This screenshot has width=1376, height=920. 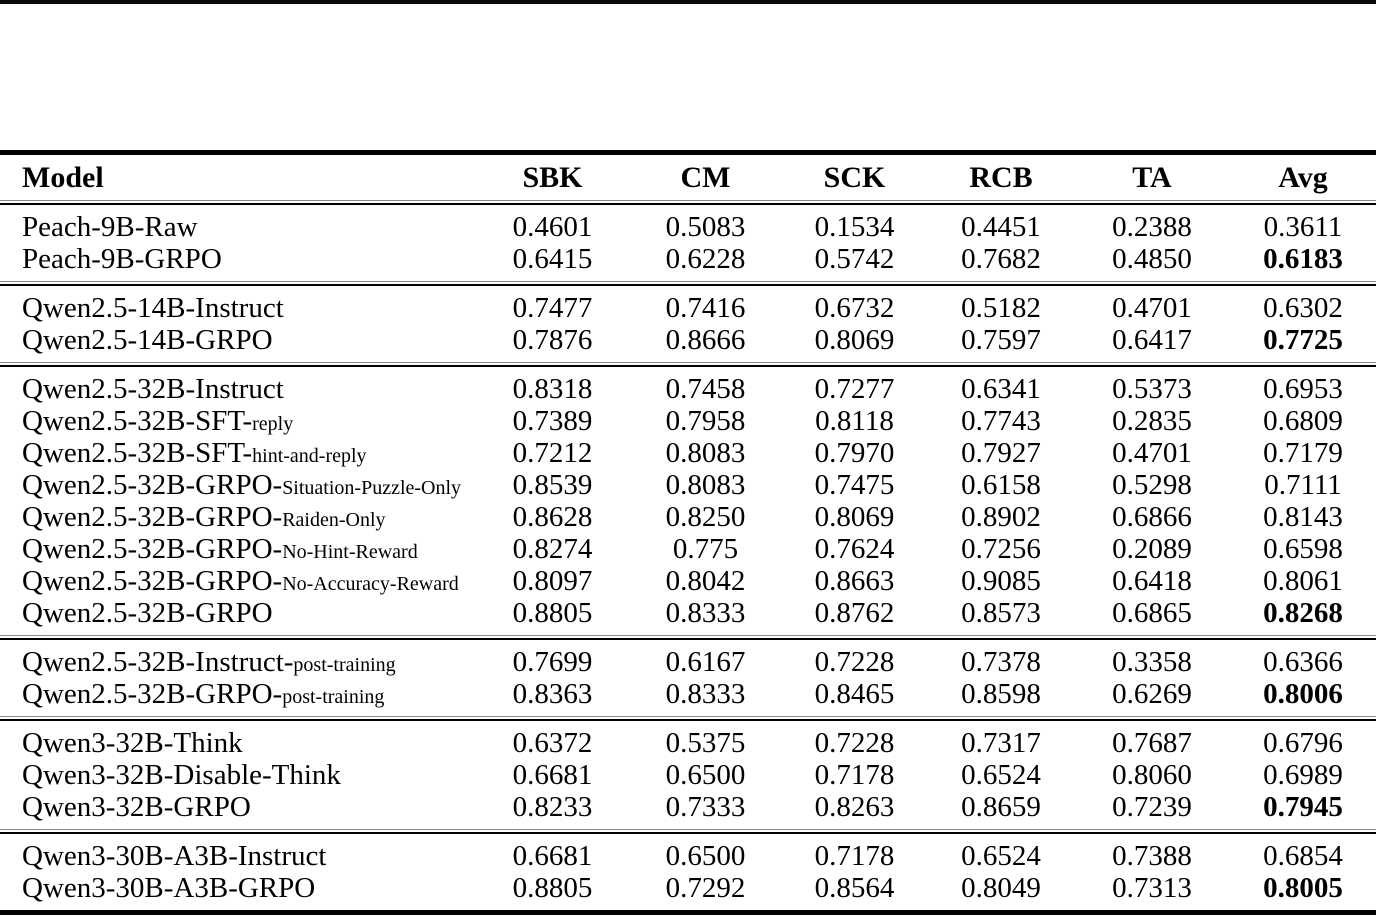 I want to click on score-cell: 0.8539, so click(x=552, y=485).